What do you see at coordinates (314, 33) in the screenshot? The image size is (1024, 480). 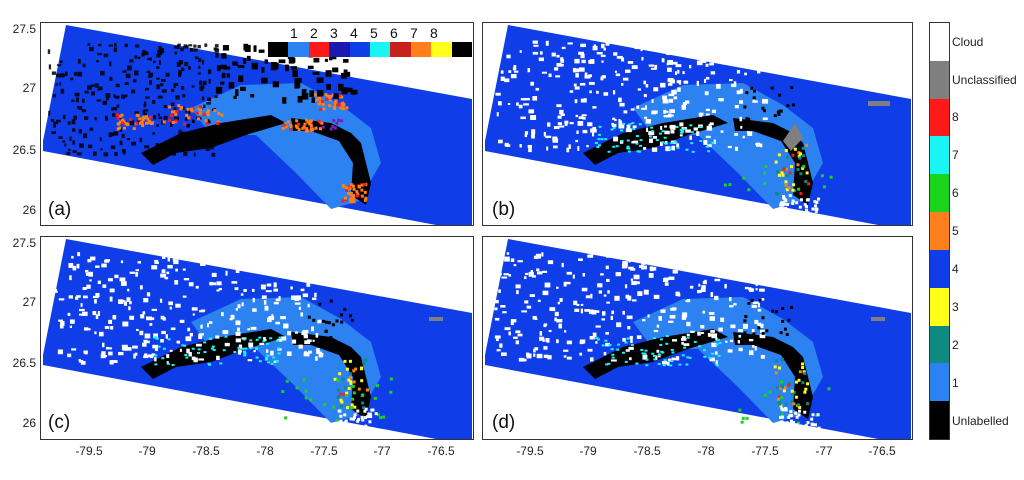 I see `inset-number: 2` at bounding box center [314, 33].